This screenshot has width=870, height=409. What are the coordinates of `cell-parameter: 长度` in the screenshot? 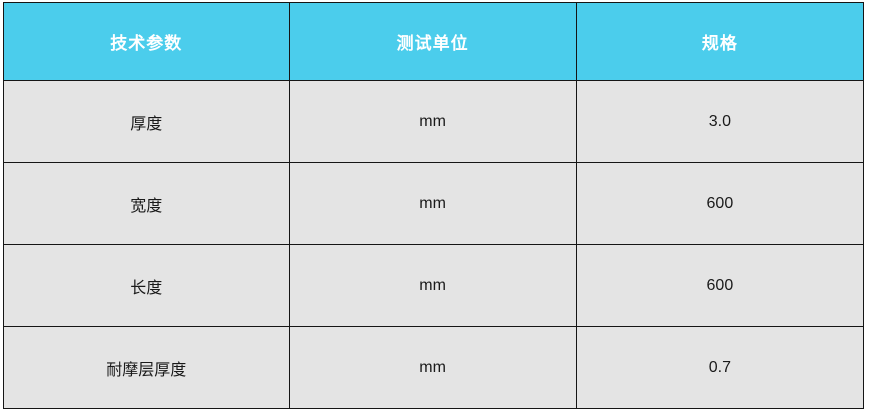 It's located at (146, 285).